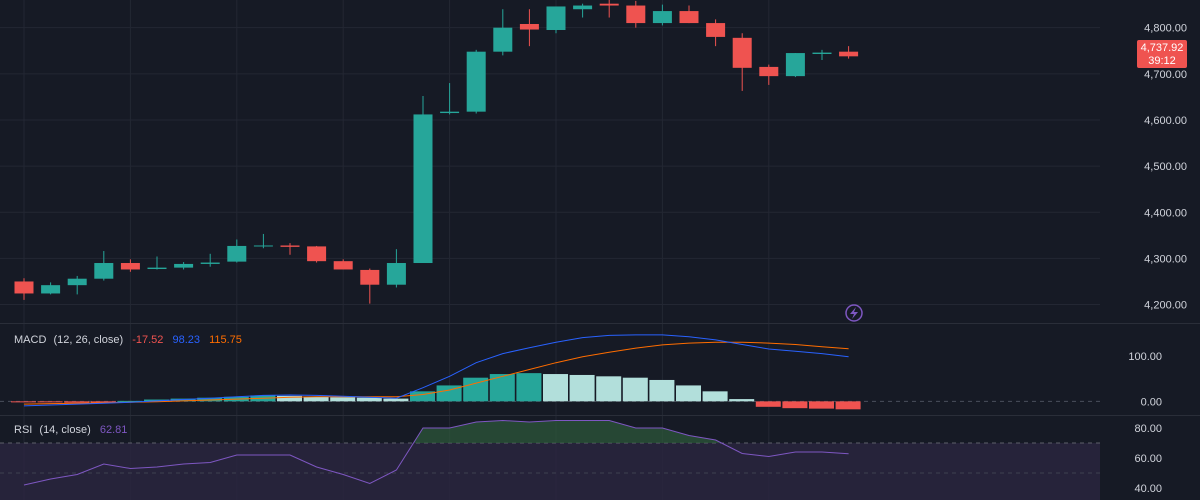 This screenshot has height=500, width=1200. Describe the element at coordinates (64, 430) in the screenshot. I see `rsi-legend-params: (14, close)` at that location.